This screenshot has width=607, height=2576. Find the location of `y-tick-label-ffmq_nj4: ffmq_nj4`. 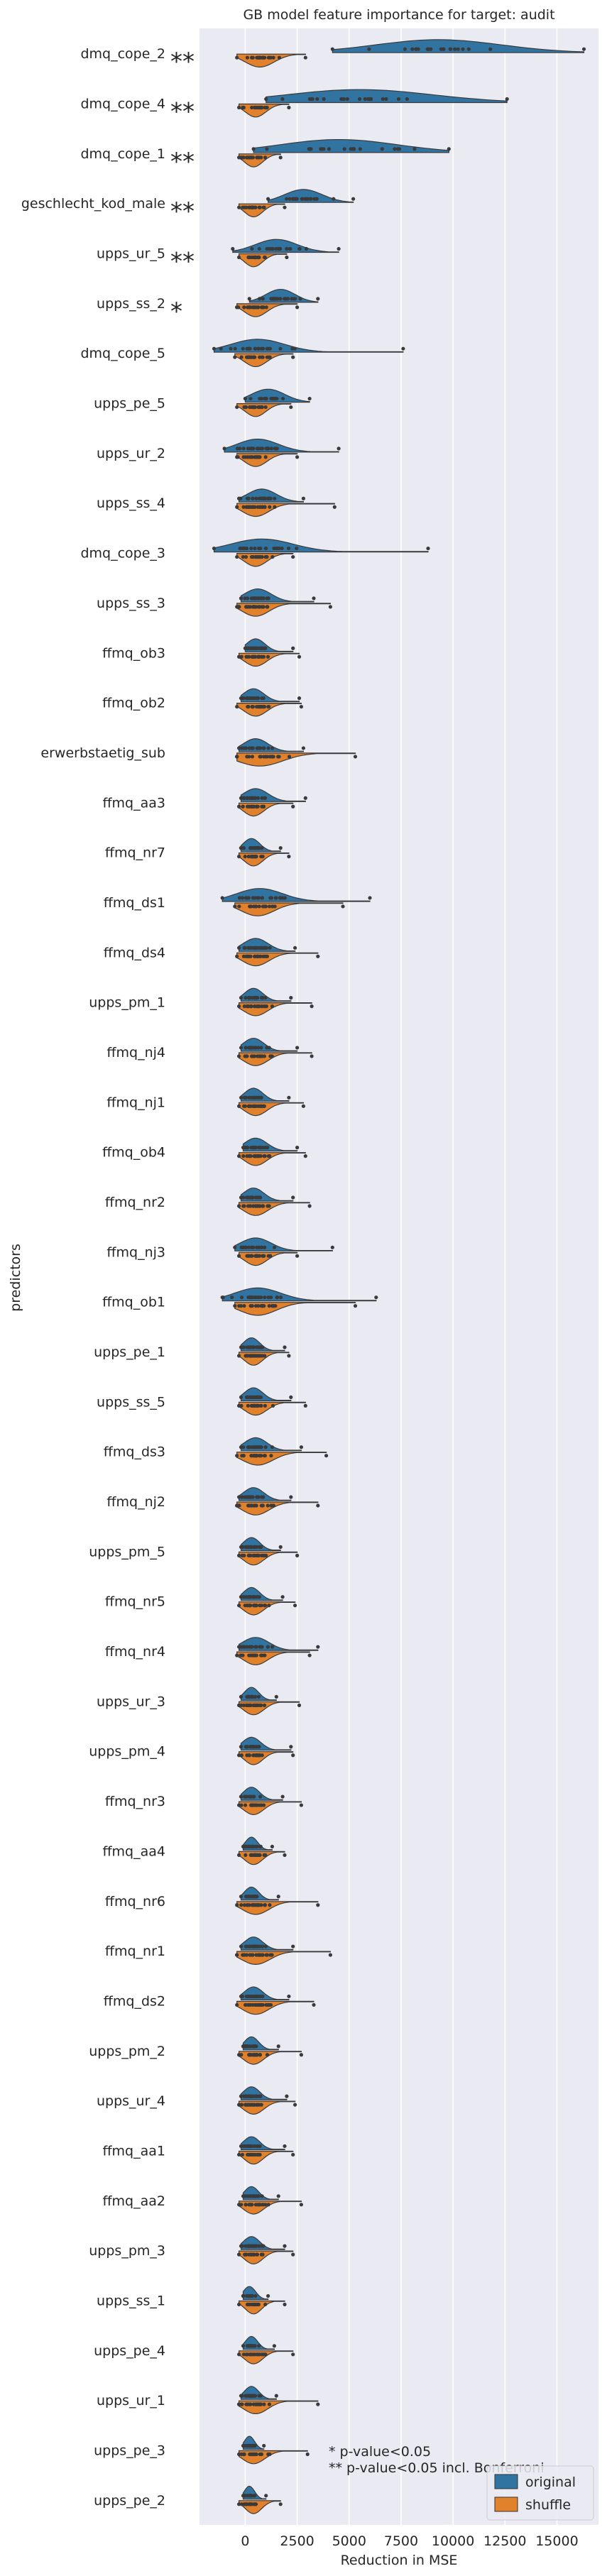

y-tick-label-ffmq_nj4: ffmq_nj4 is located at coordinates (135, 1052).